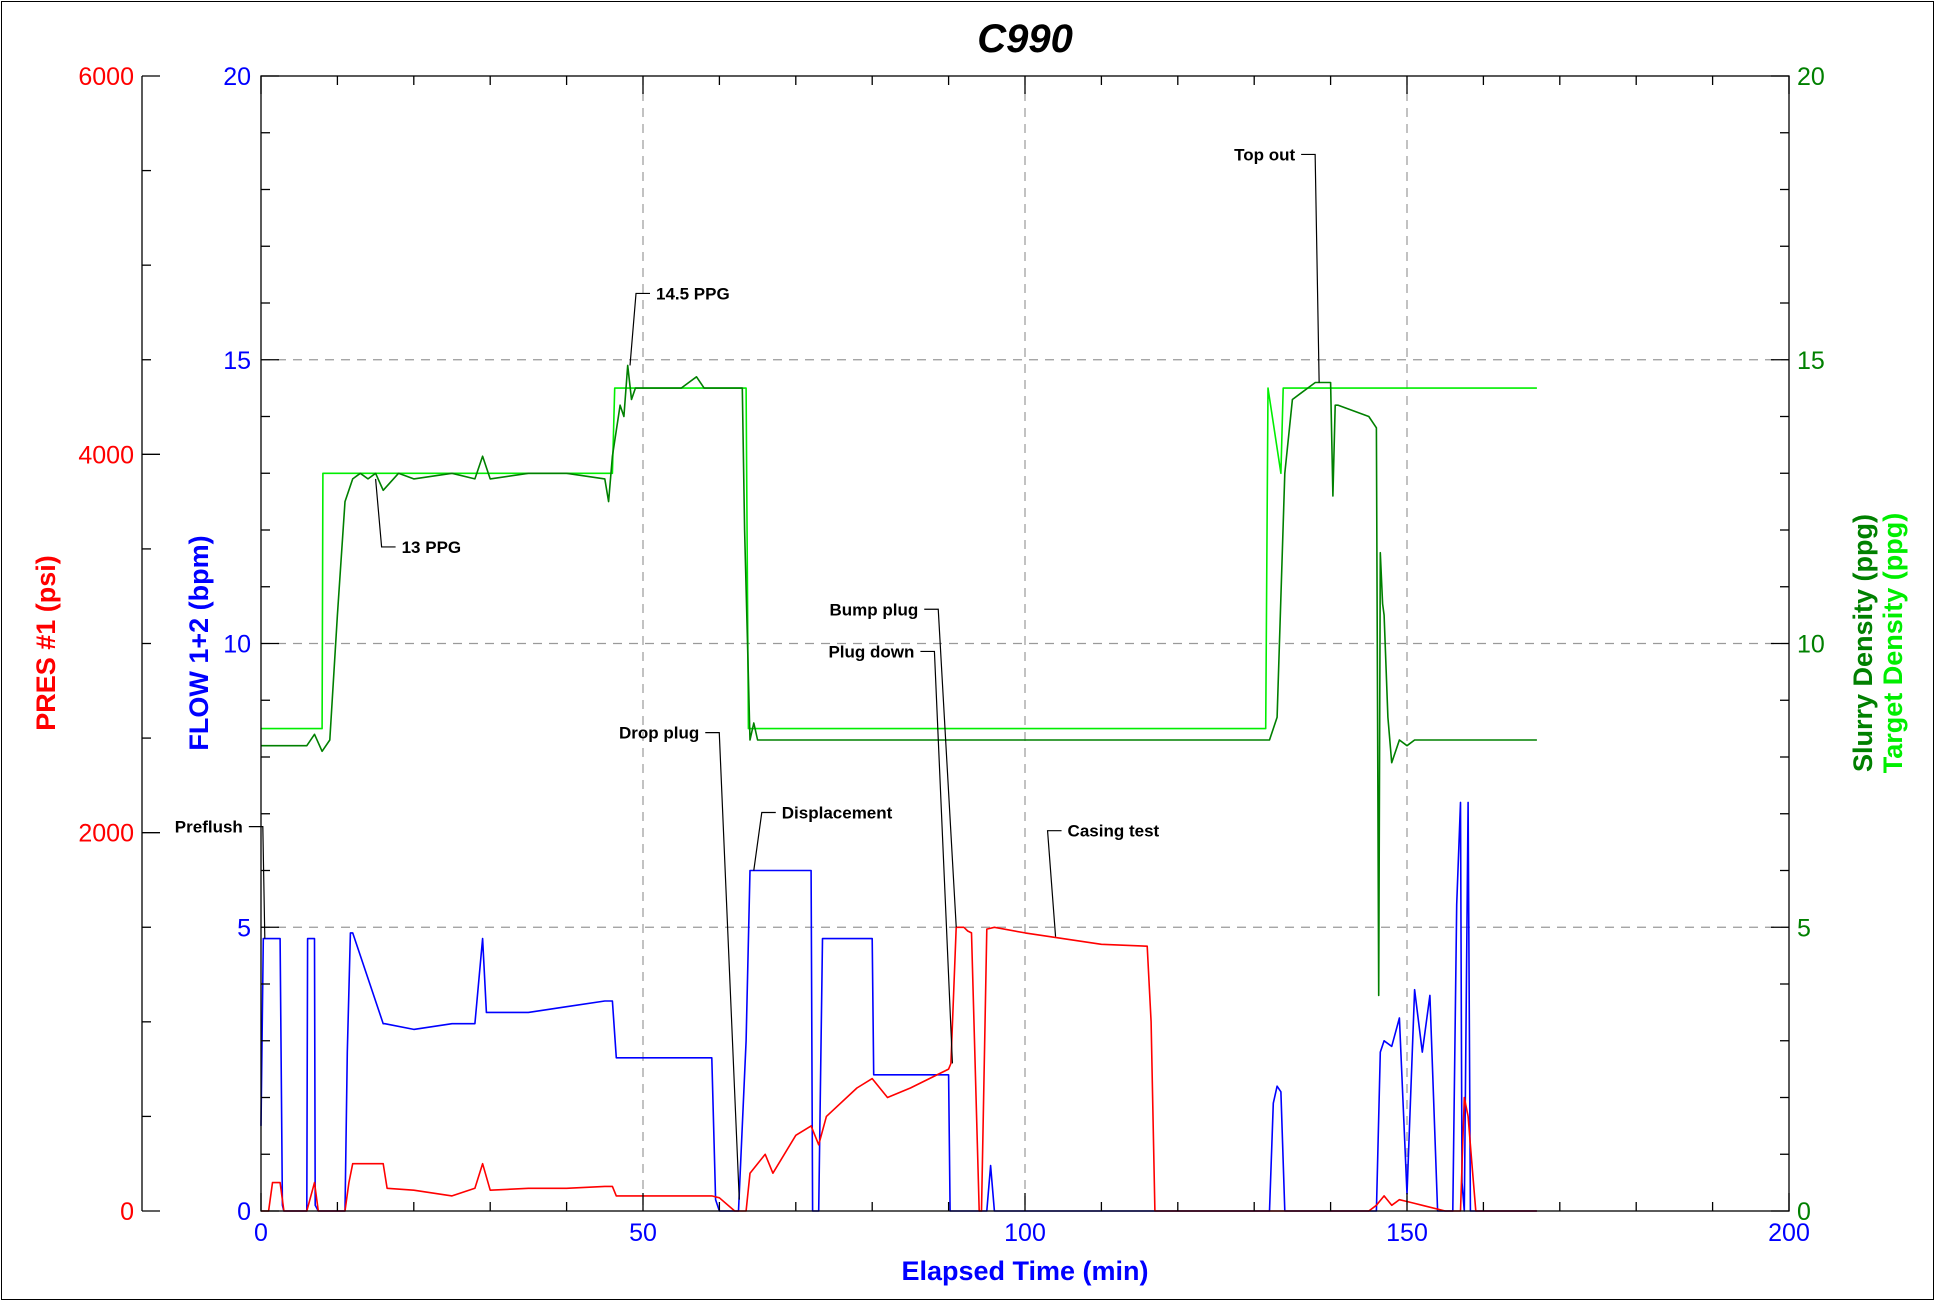 Image resolution: width=1935 pixels, height=1306 pixels. I want to click on pressure-tick-label: 2000, so click(106, 834).